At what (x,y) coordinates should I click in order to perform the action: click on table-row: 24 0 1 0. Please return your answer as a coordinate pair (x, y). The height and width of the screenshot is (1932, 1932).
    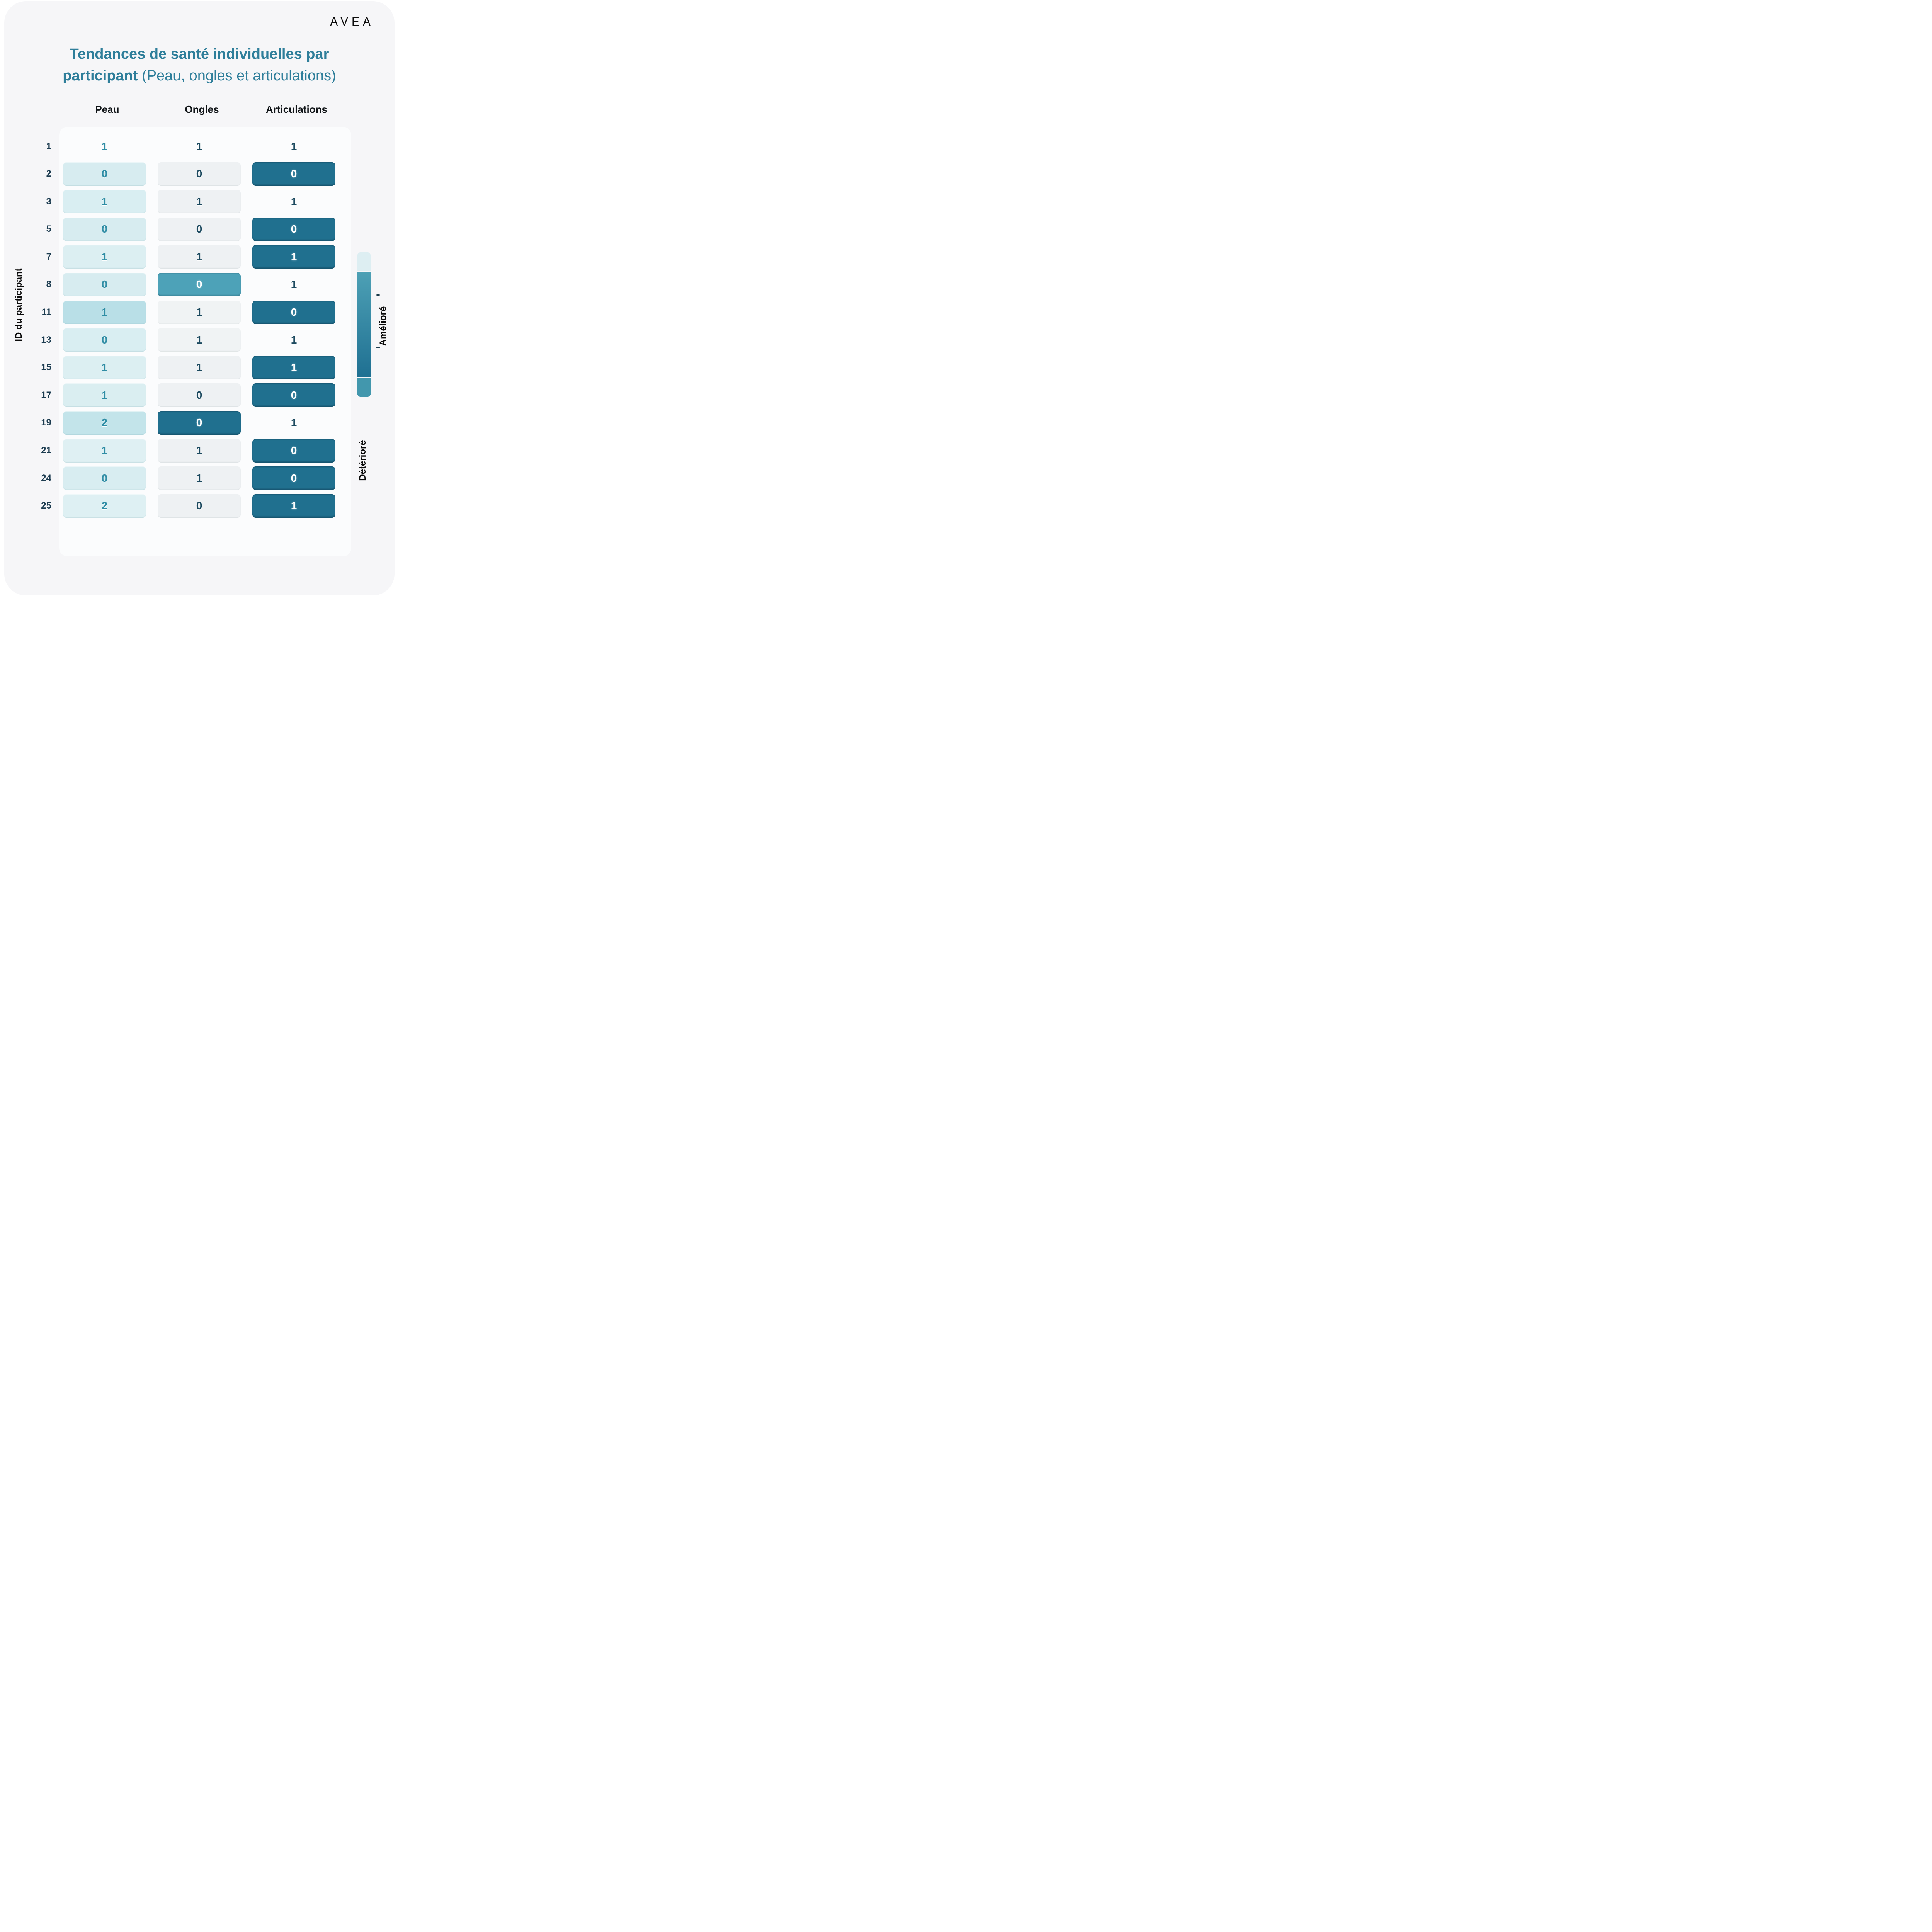
    Looking at the image, I should click on (179, 478).